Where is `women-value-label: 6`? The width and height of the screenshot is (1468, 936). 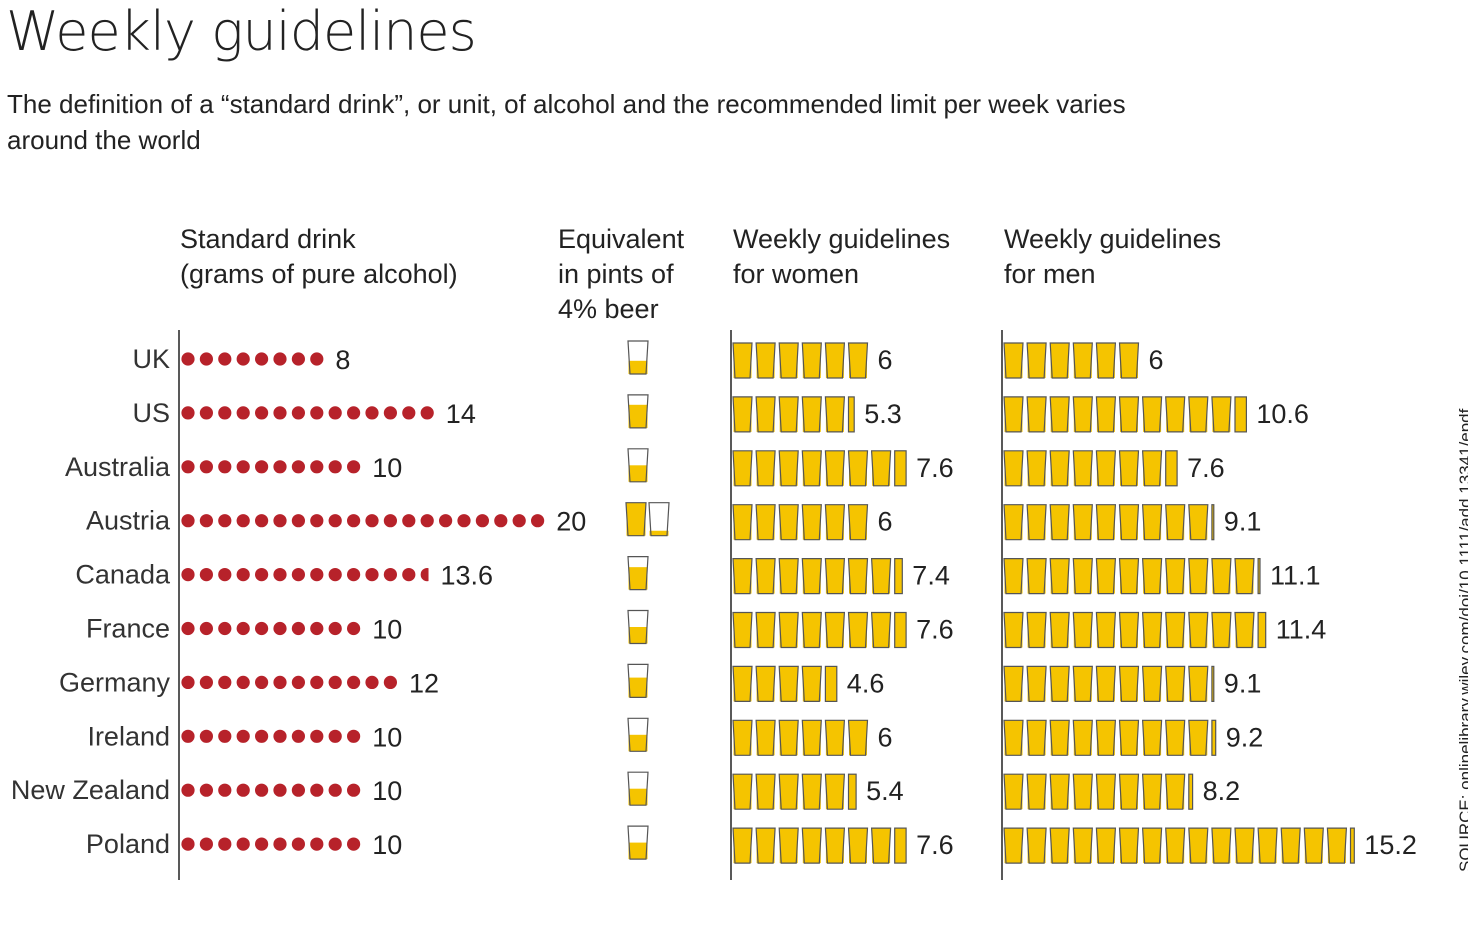
women-value-label: 6 is located at coordinates (885, 522).